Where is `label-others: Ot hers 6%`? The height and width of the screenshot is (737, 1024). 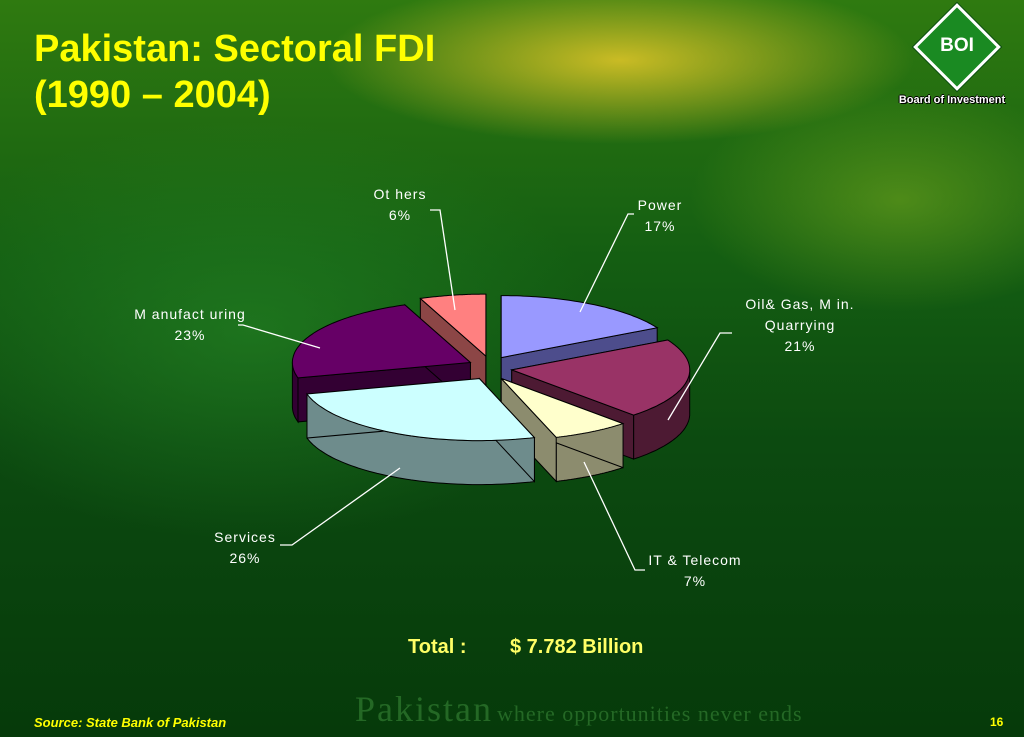 label-others: Ot hers 6% is located at coordinates (400, 205).